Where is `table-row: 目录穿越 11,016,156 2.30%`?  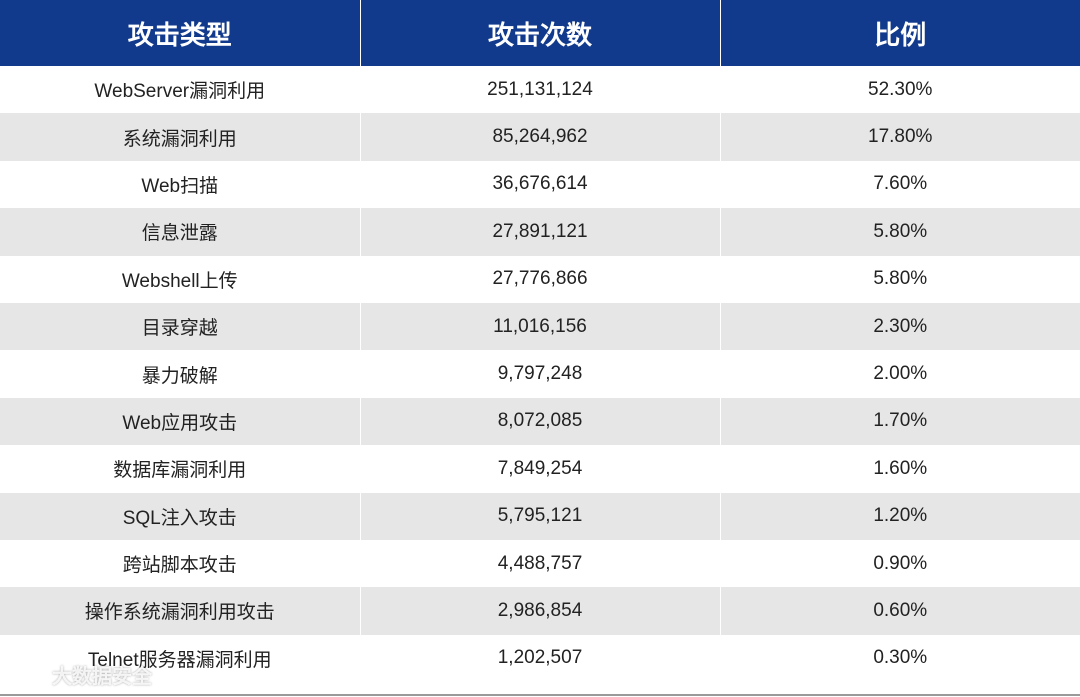 table-row: 目录穿越 11,016,156 2.30% is located at coordinates (540, 326).